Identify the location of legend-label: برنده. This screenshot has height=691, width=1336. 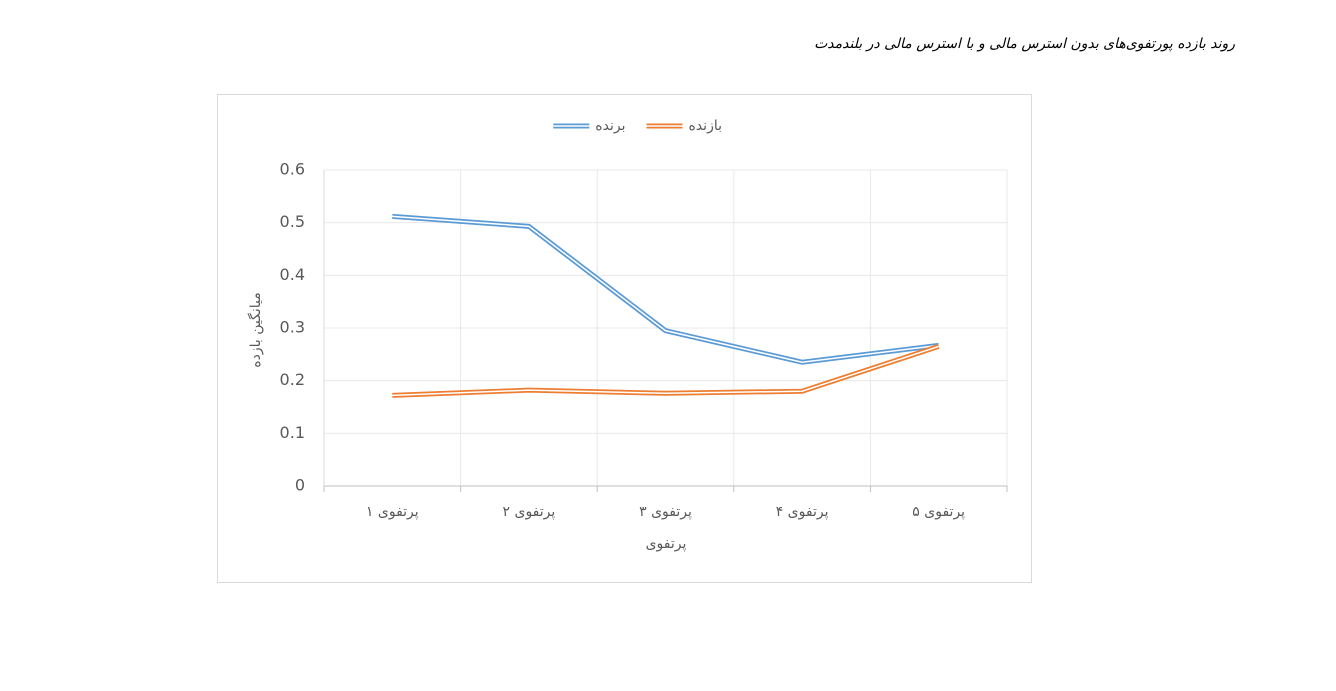
(610, 126).